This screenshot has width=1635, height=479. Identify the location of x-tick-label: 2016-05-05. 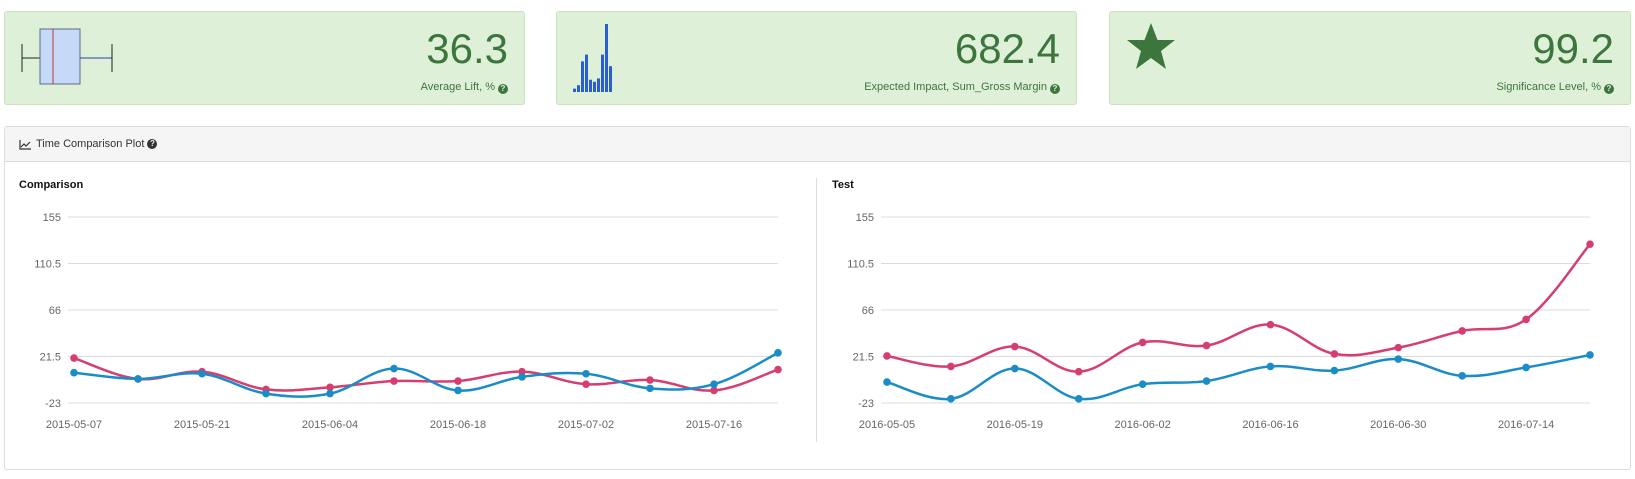
(887, 425).